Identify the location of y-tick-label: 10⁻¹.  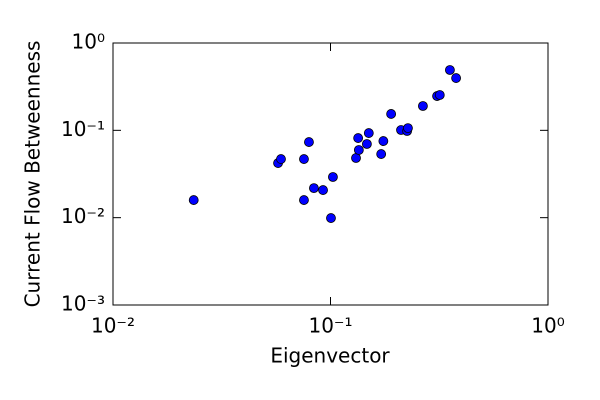
(83, 129).